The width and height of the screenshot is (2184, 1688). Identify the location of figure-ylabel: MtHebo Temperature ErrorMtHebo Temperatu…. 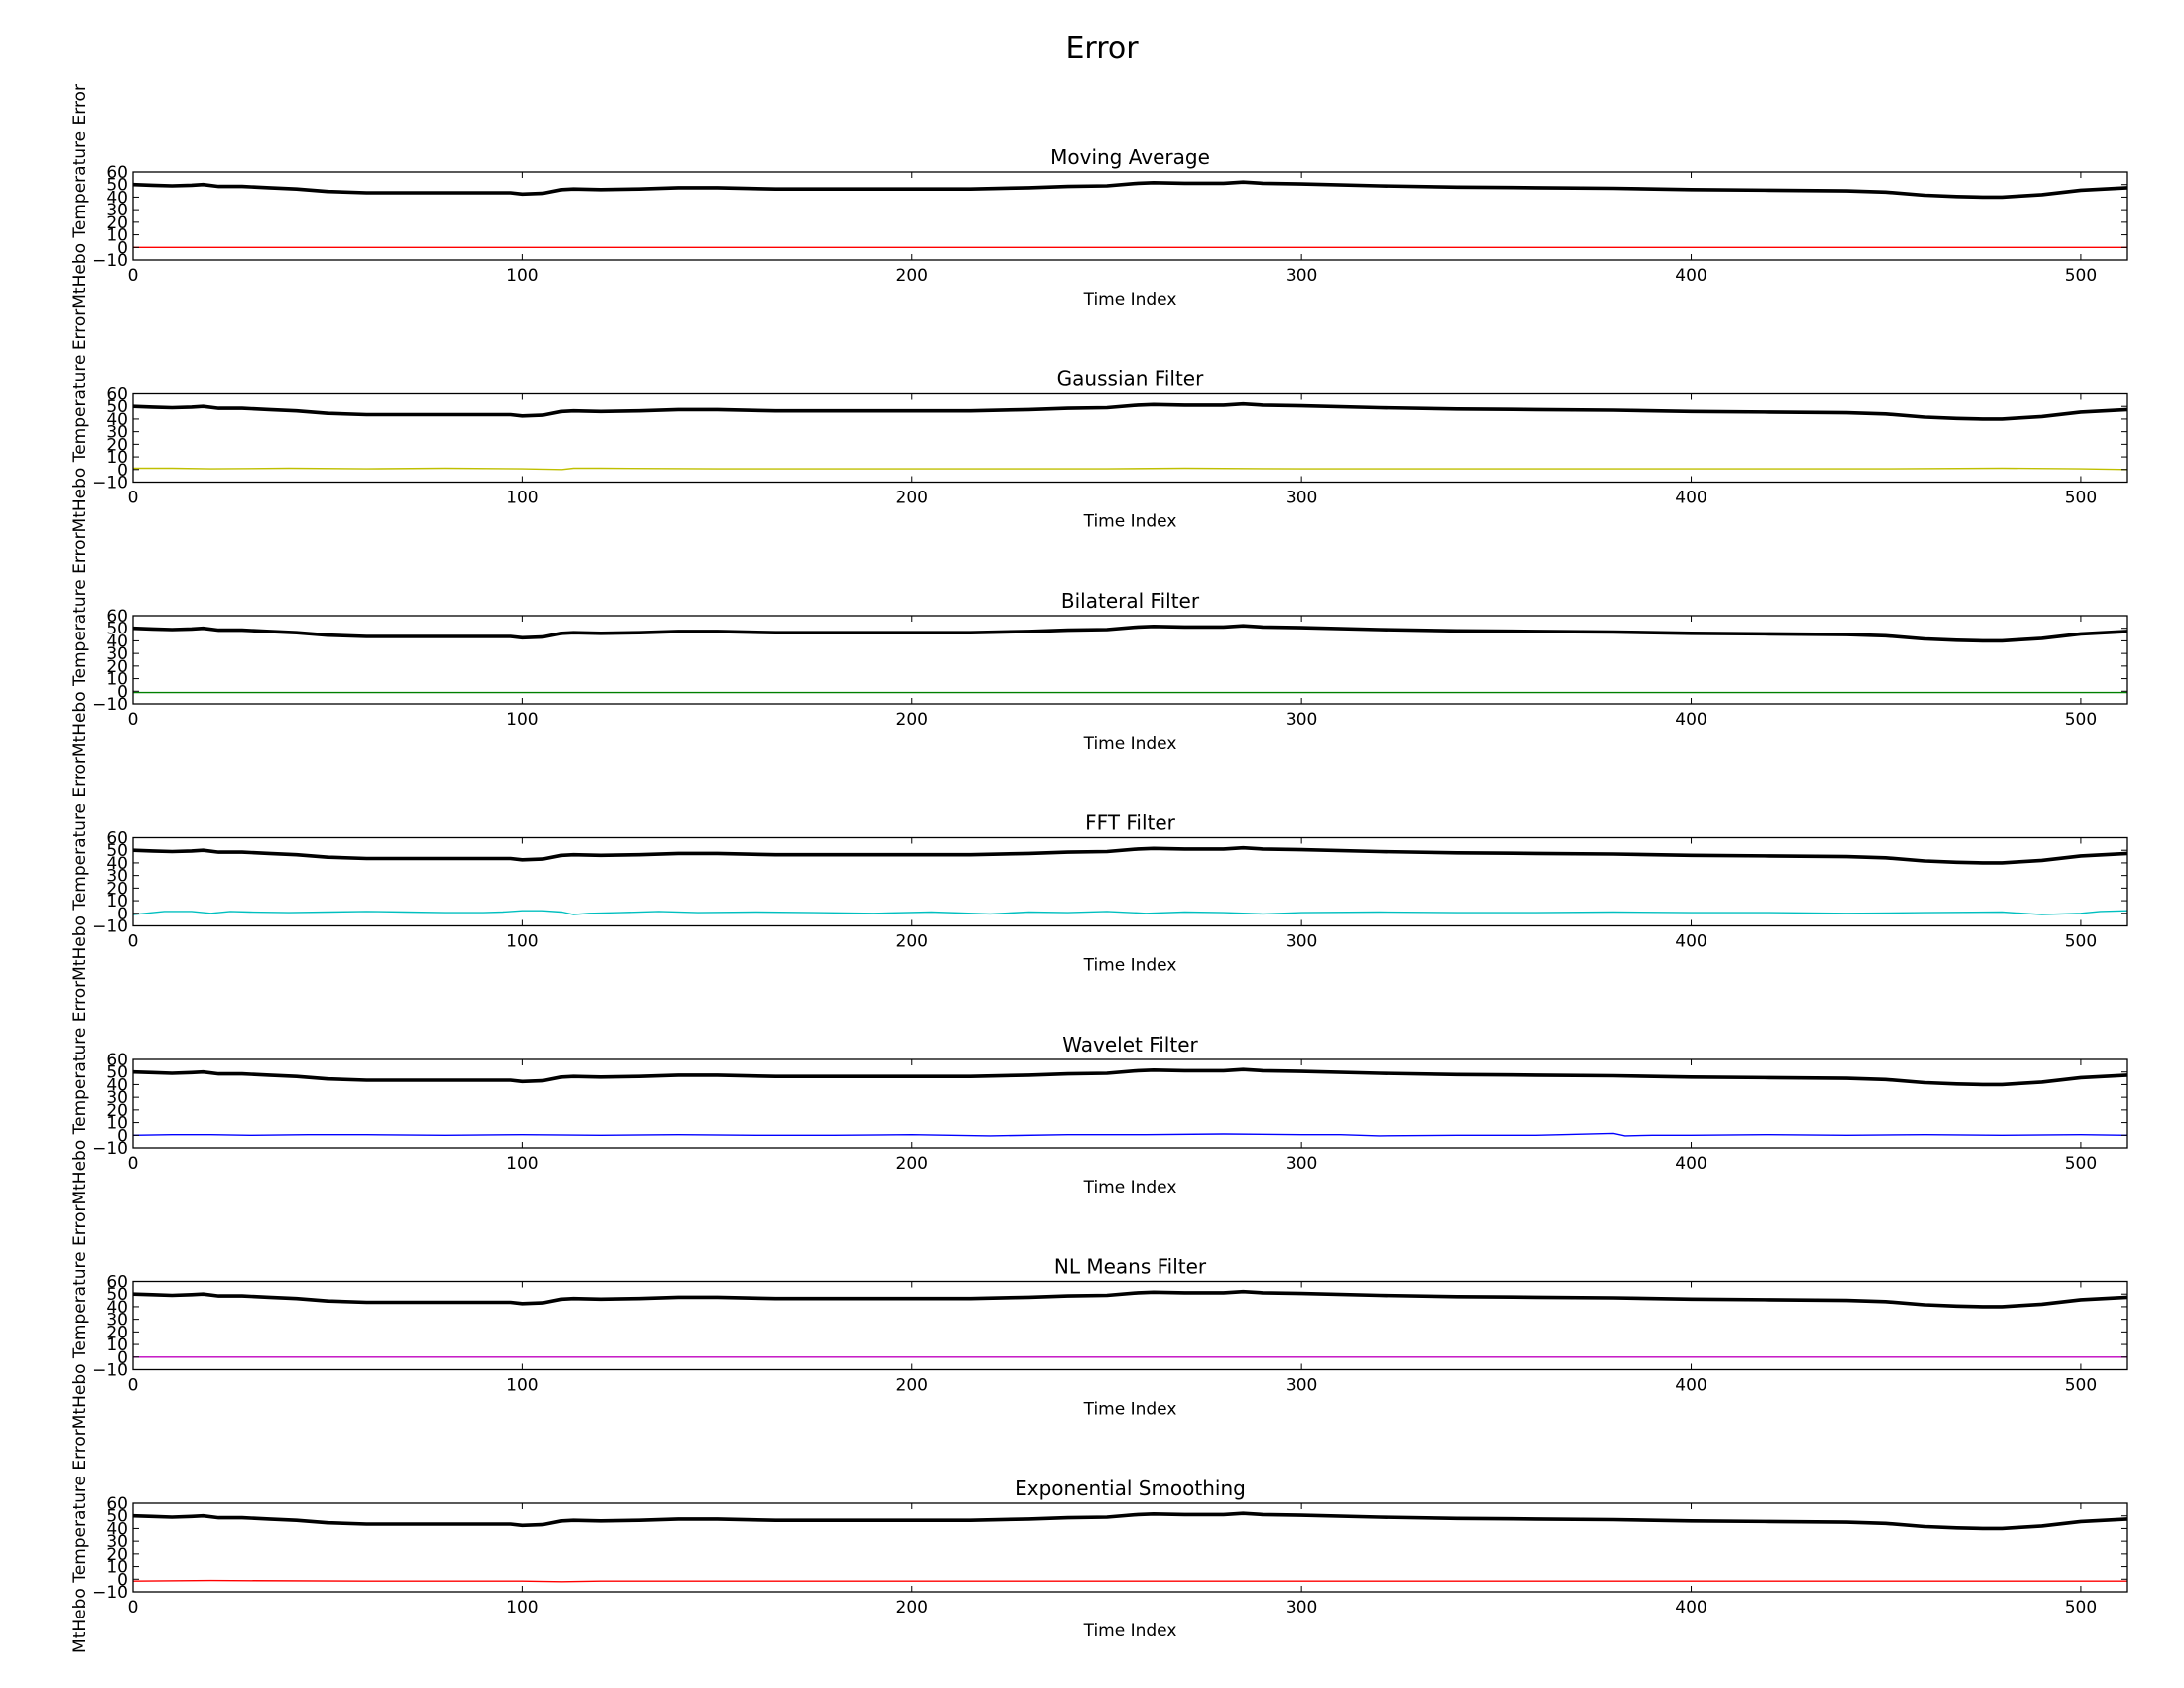
(80, 868).